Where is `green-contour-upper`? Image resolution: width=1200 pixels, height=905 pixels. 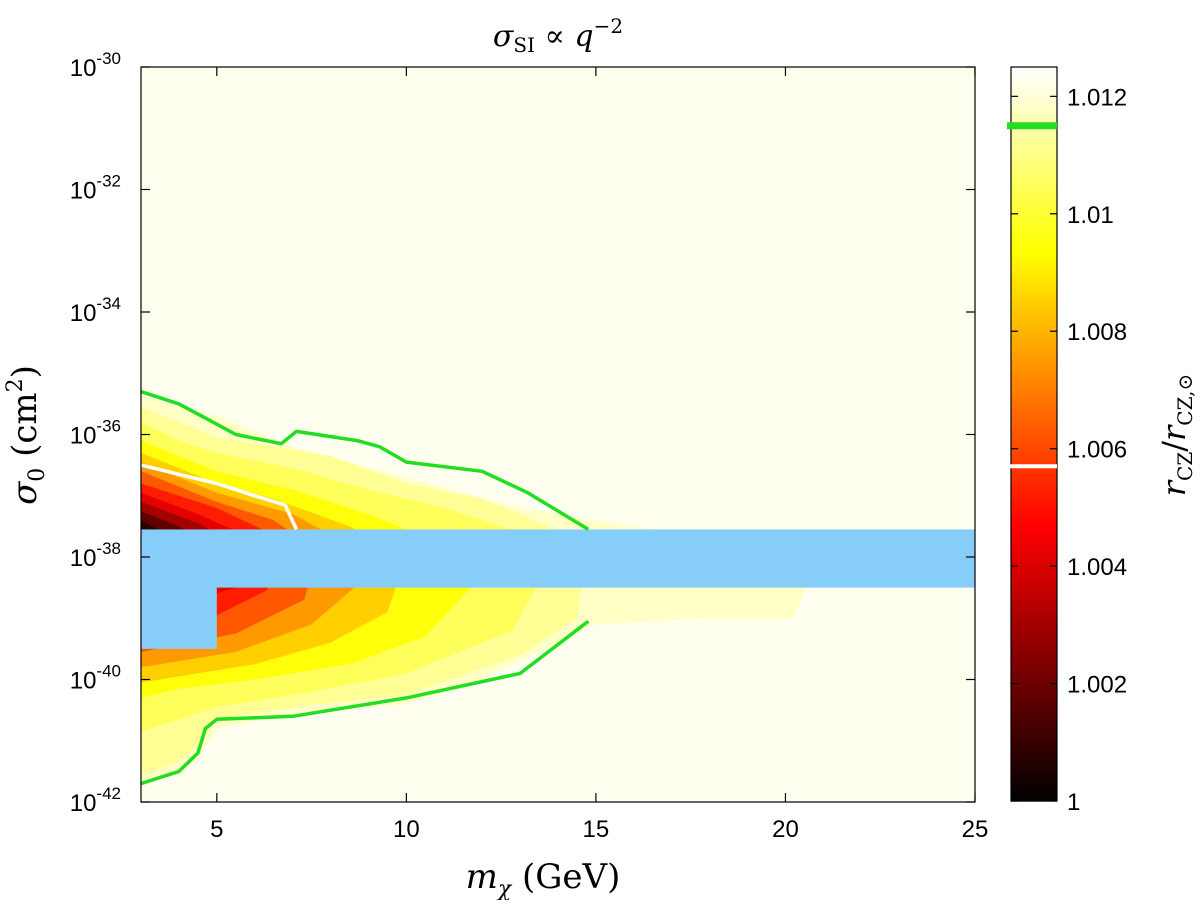 green-contour-upper is located at coordinates (365, 460).